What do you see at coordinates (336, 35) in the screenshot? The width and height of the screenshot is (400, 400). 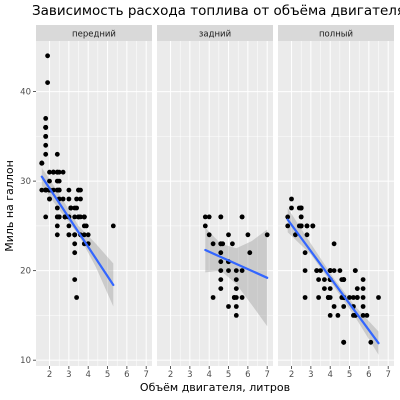 I see `facet-strip-label: полный` at bounding box center [336, 35].